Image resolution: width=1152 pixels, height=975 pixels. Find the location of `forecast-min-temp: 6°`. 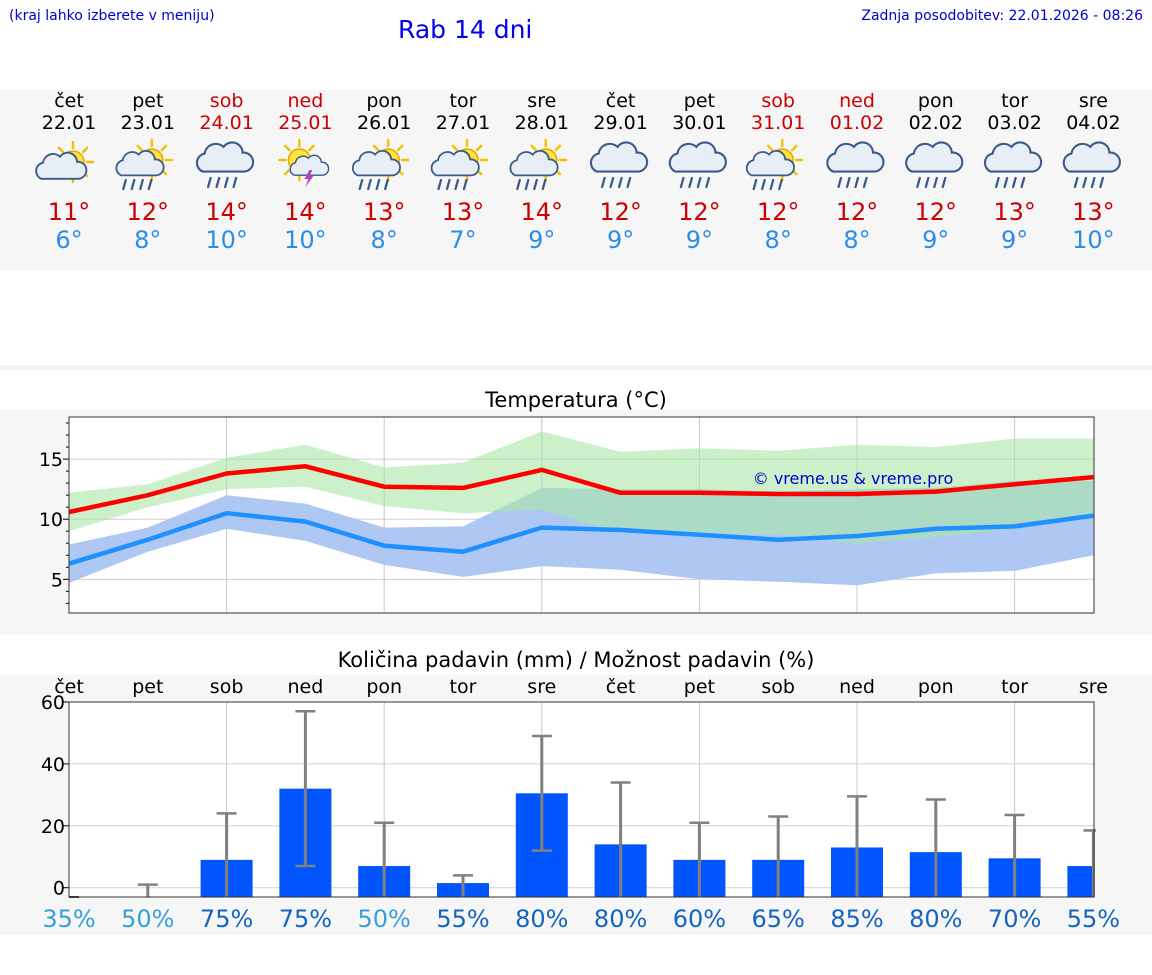

forecast-min-temp: 6° is located at coordinates (68, 240).